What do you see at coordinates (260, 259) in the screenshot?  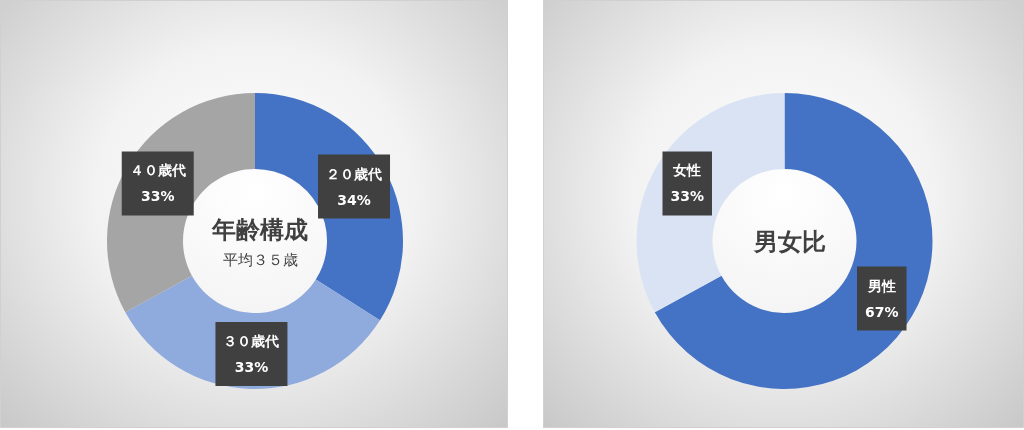 I see `text: 平均３５歳` at bounding box center [260, 259].